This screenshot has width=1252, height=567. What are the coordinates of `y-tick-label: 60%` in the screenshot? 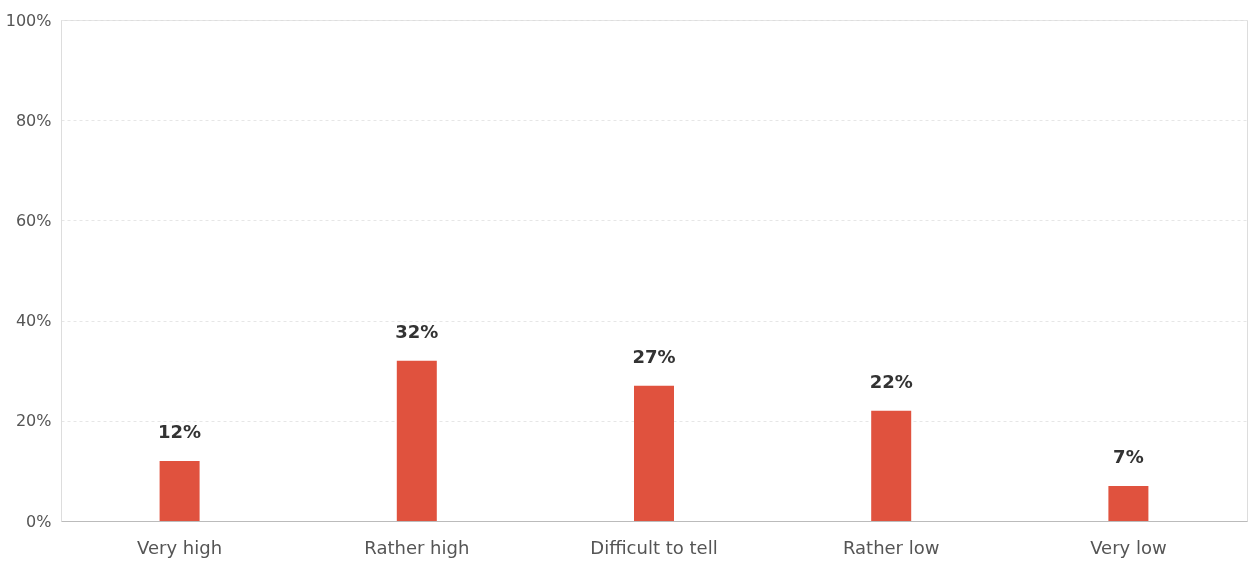 It's located at (33, 220).